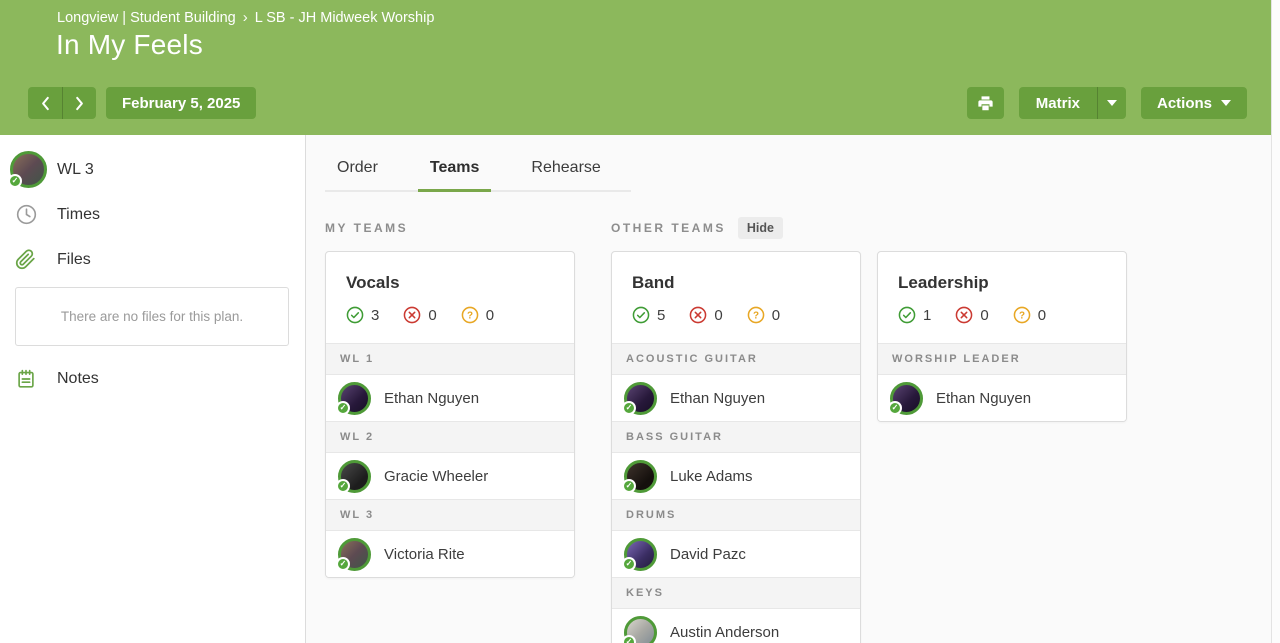  I want to click on confirmed-count-value: 3, so click(375, 315).